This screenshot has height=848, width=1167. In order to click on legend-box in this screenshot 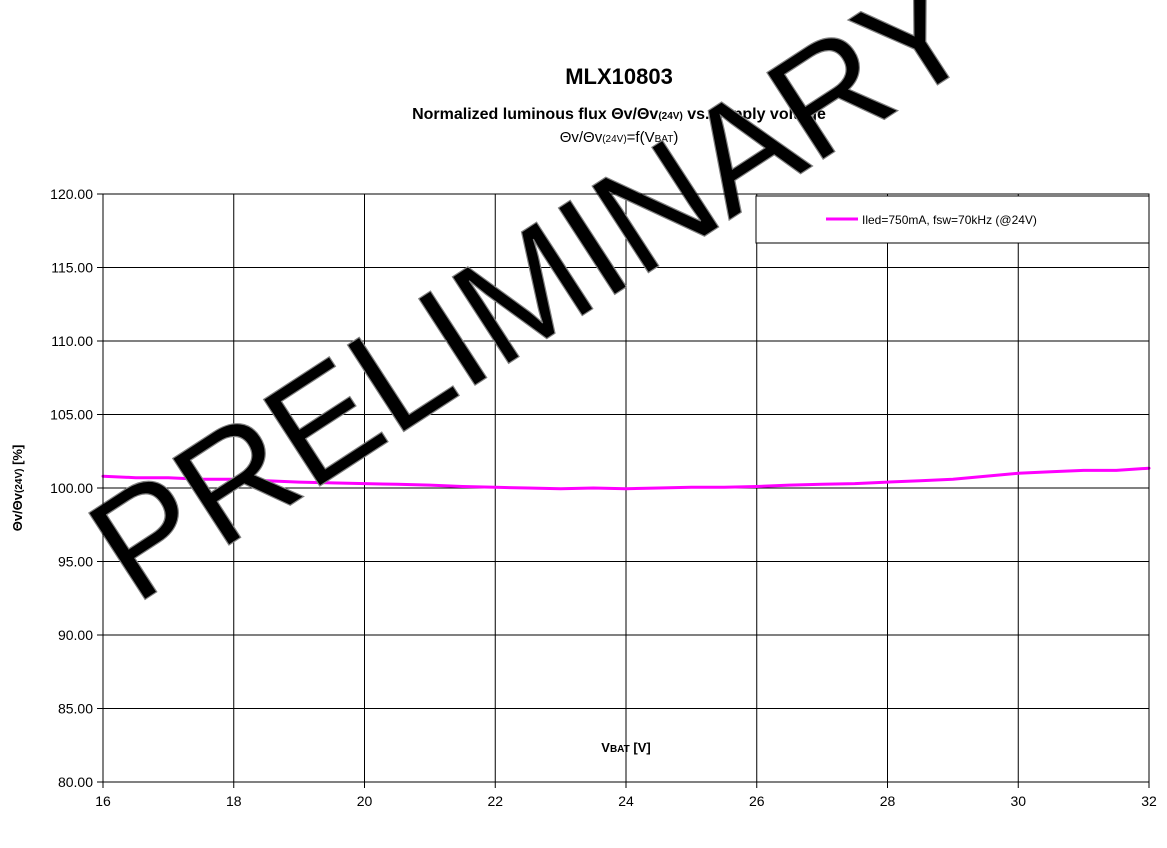, I will do `click(952, 219)`.